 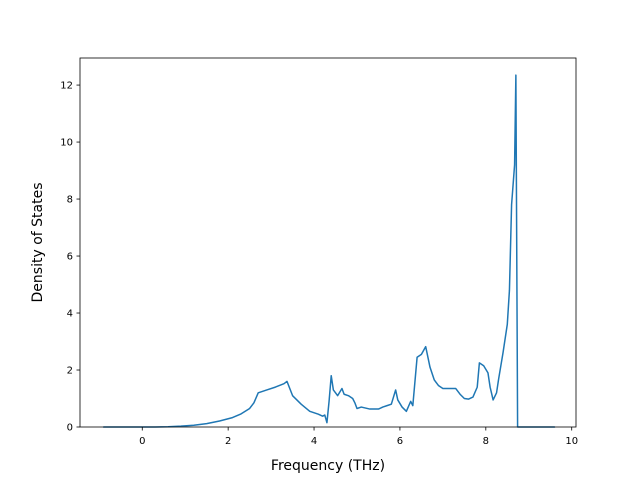 I want to click on x-tick-label: 0, so click(x=142, y=441).